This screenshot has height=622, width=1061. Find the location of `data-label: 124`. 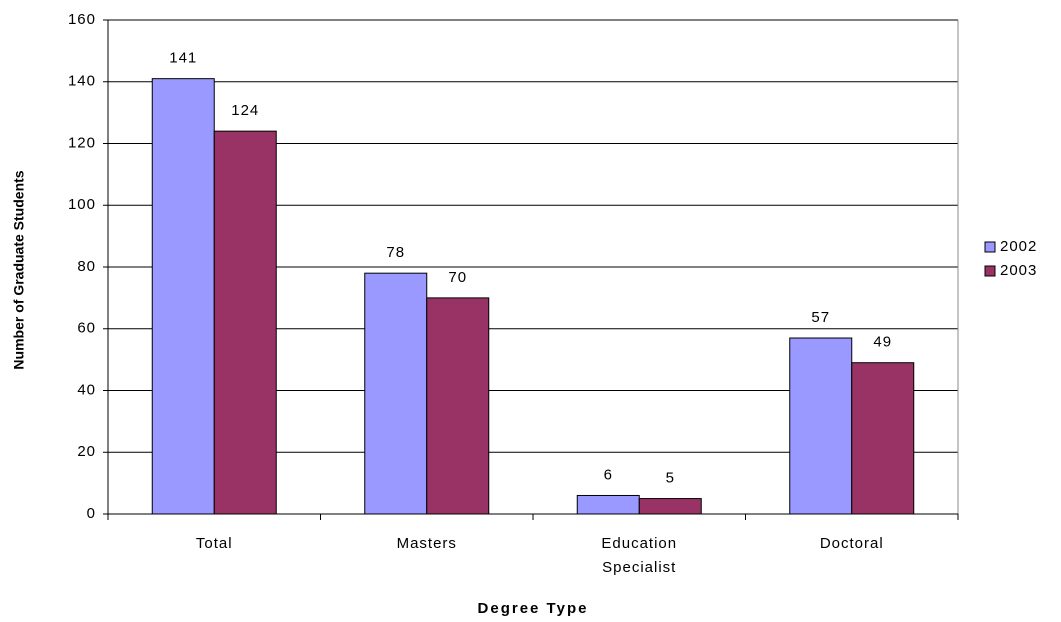

data-label: 124 is located at coordinates (245, 110).